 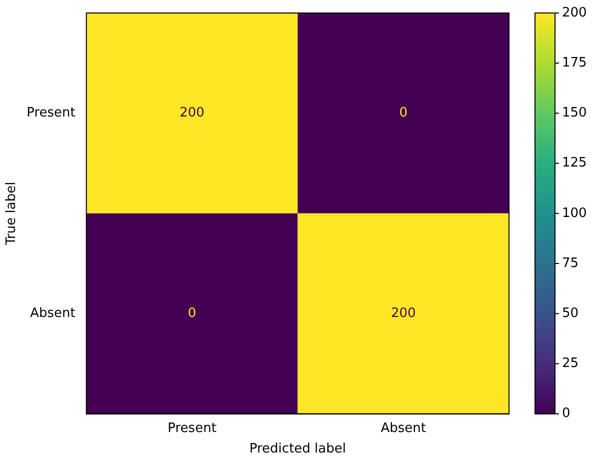 I want to click on color-bar-label: 175, so click(x=574, y=62).